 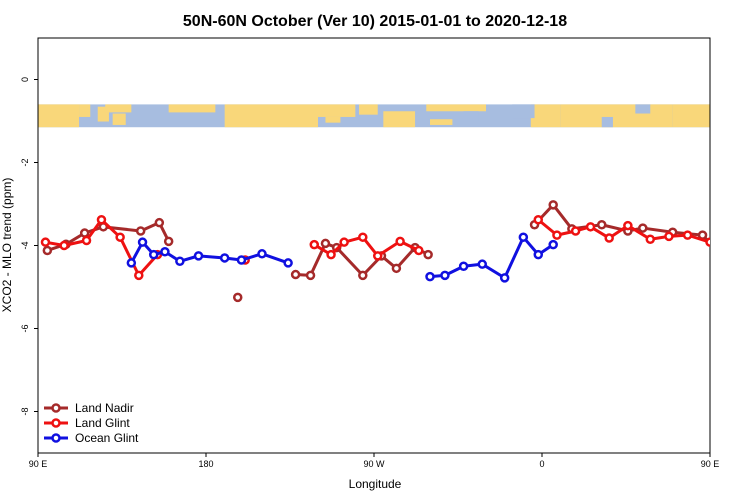 What do you see at coordinates (541, 464) in the screenshot?
I see `x-tick-label-3: 0` at bounding box center [541, 464].